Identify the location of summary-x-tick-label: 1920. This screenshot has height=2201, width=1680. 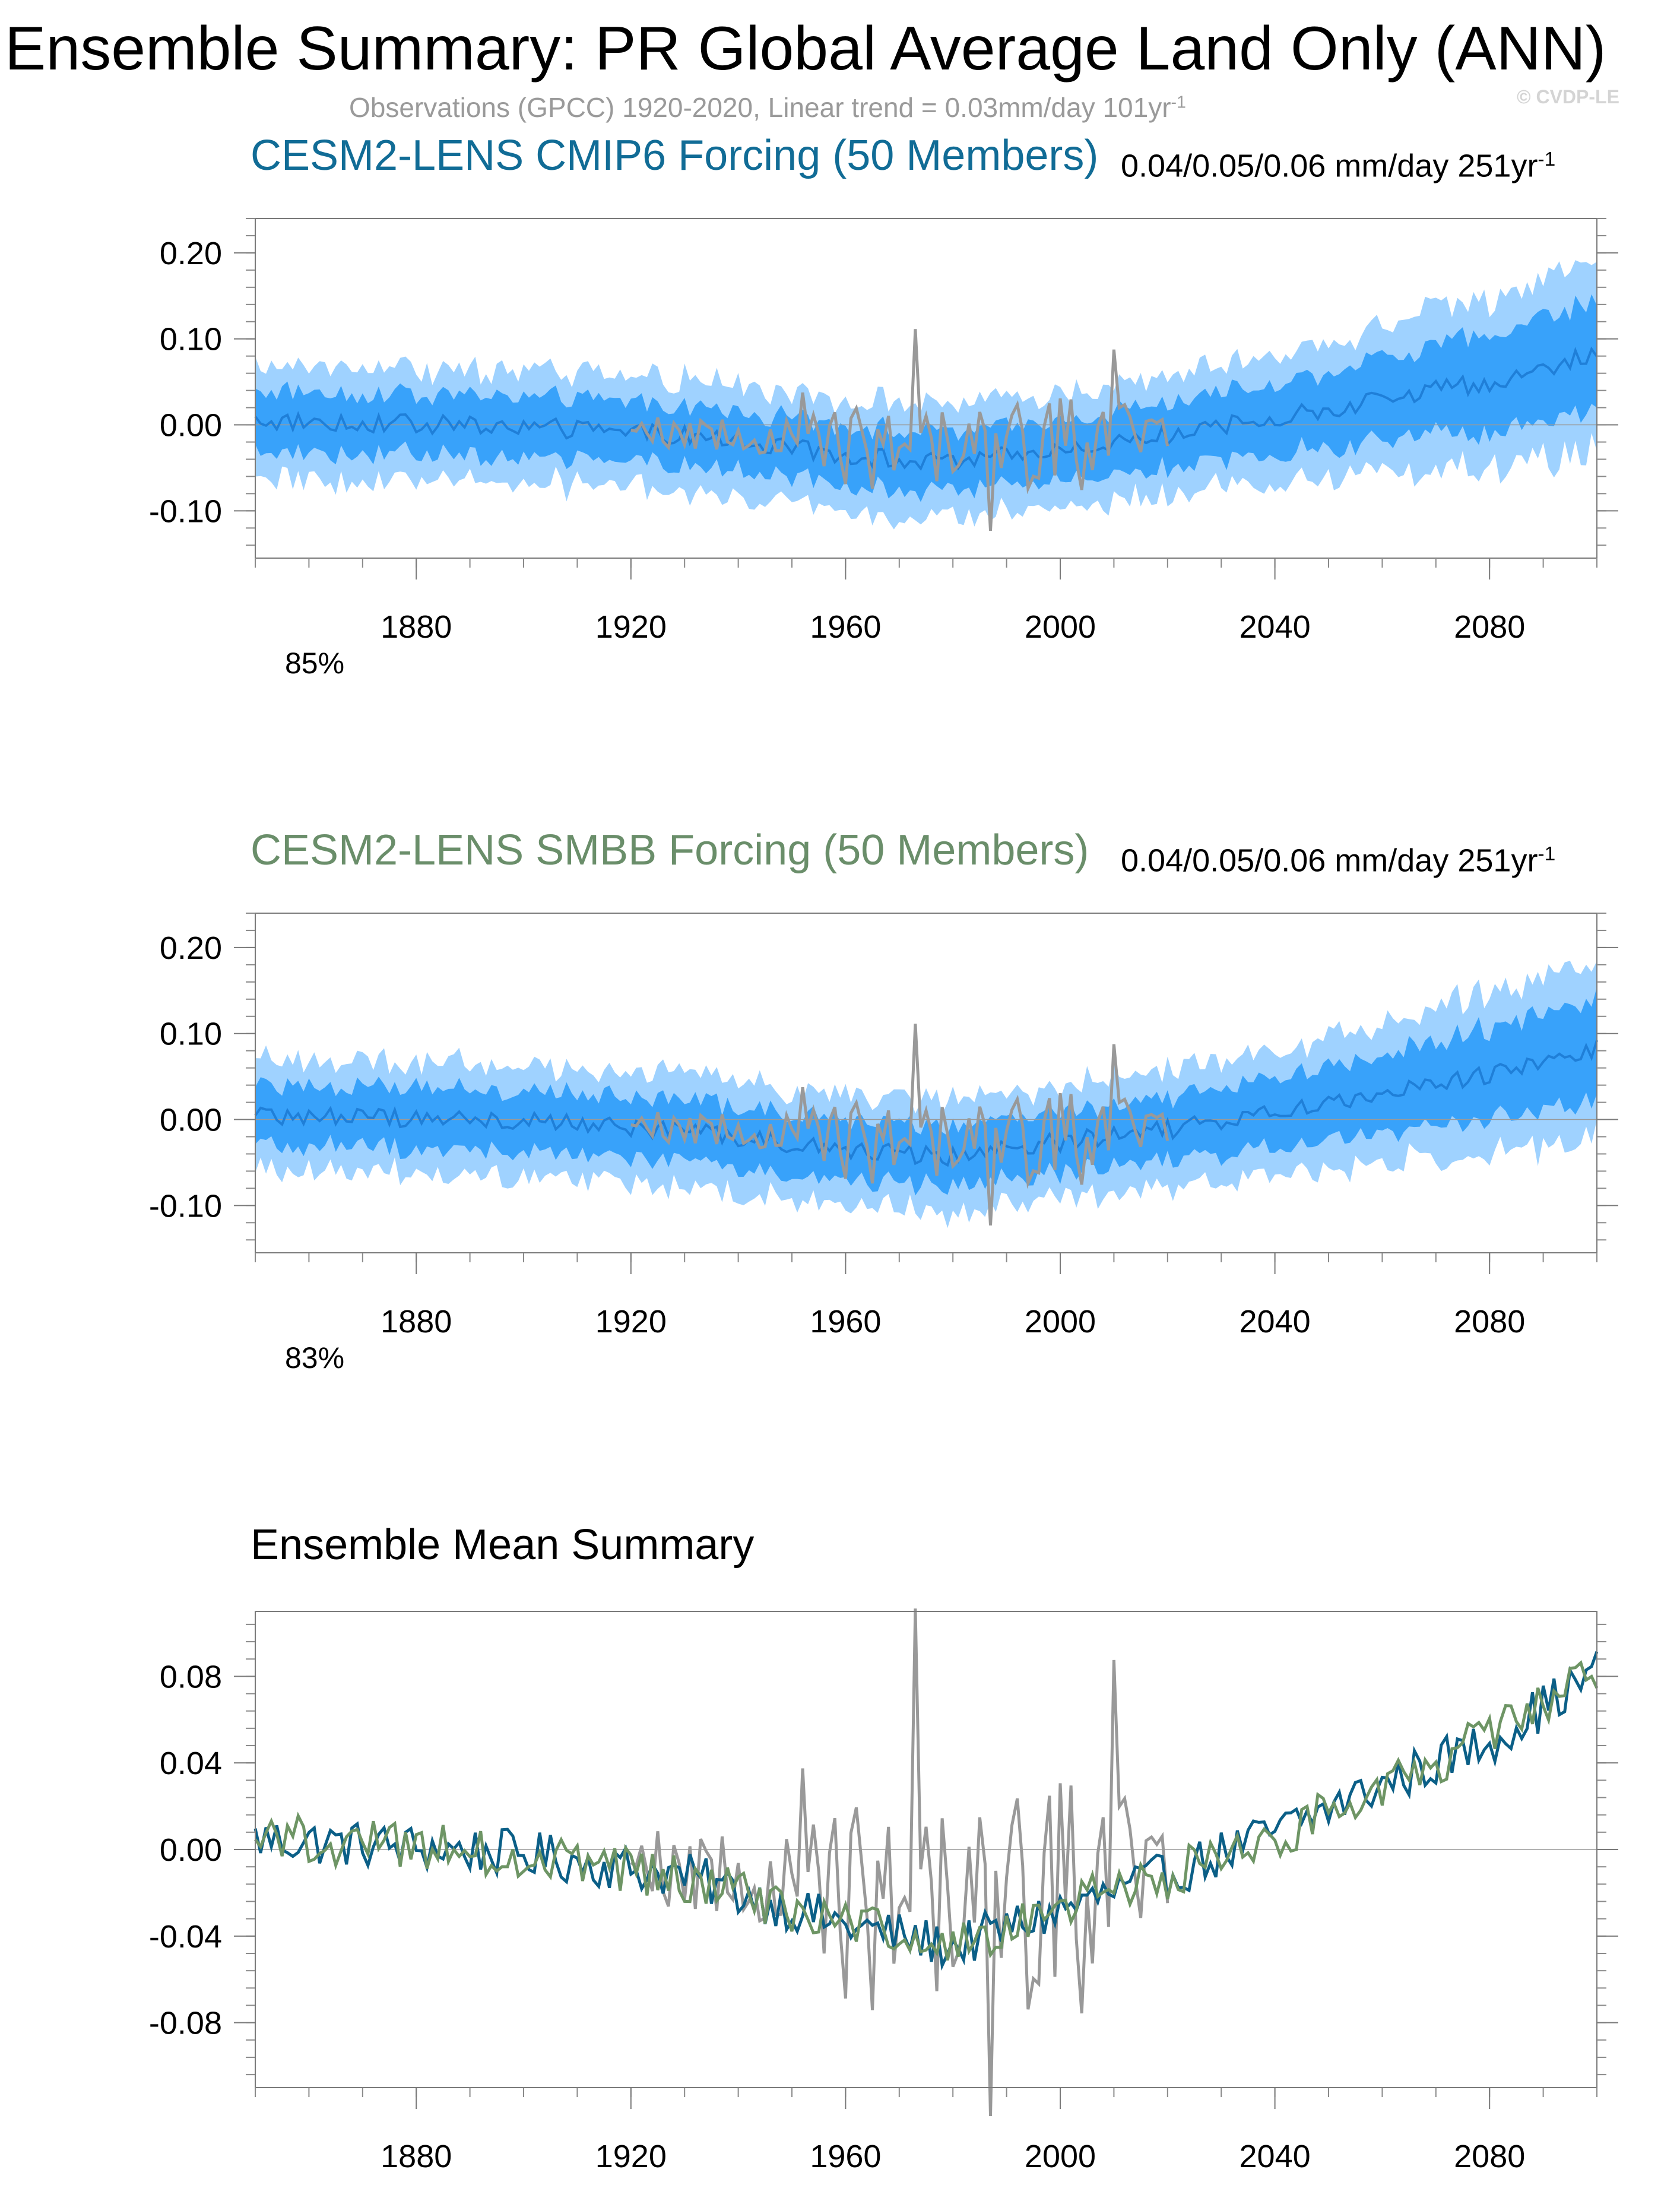
(631, 2156).